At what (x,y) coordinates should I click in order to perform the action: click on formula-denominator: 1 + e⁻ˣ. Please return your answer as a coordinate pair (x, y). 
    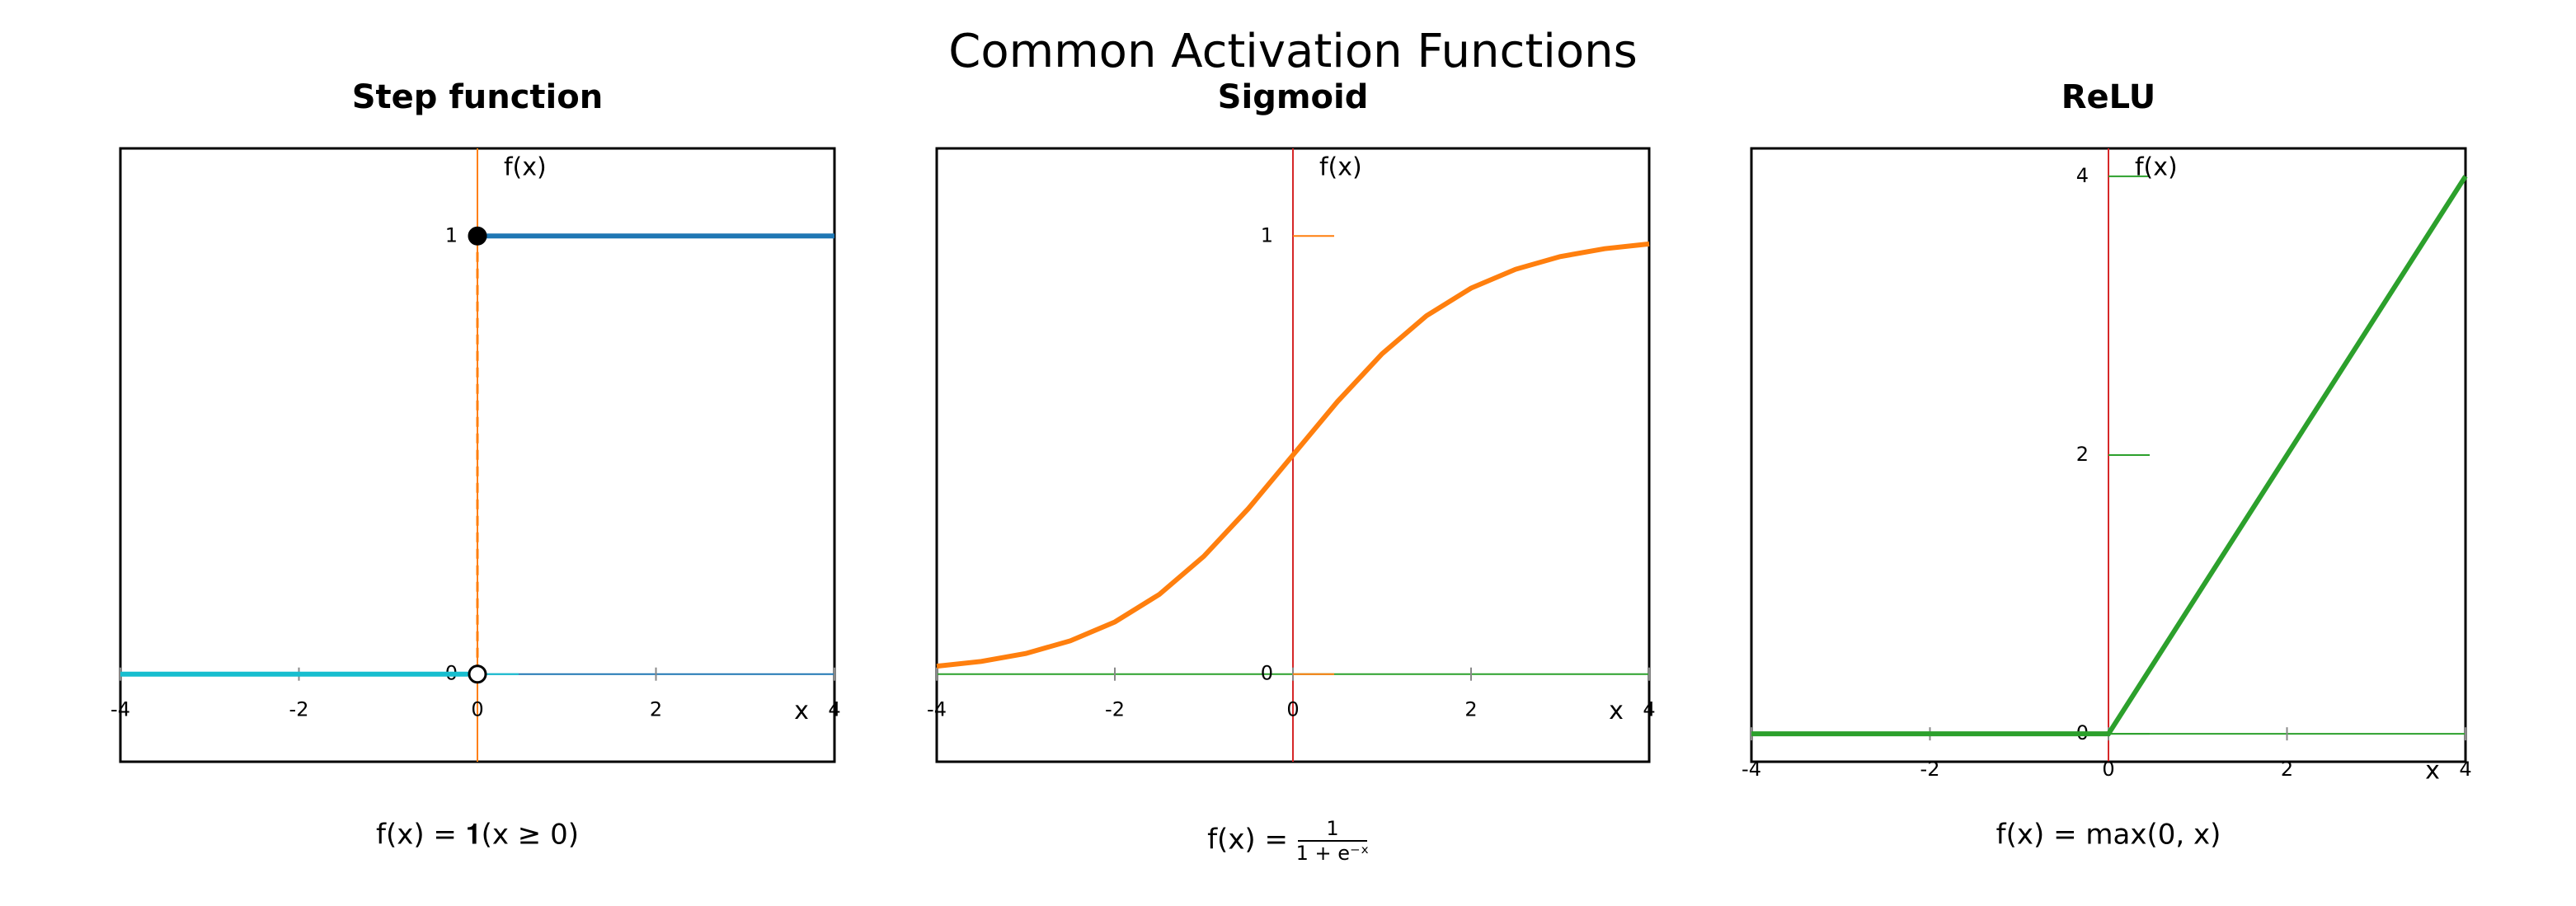
    Looking at the image, I should click on (1333, 854).